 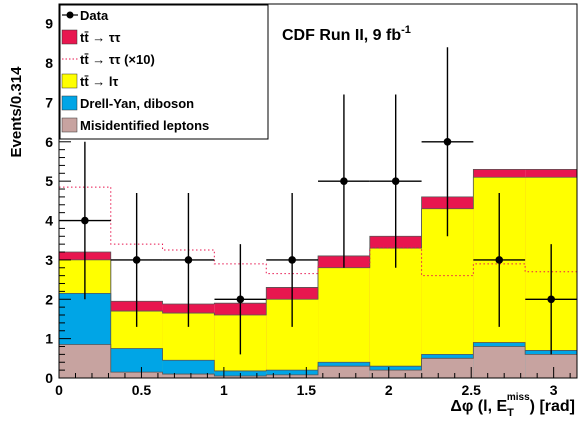 I want to click on y-tick-label-6: 6, so click(x=49, y=142).